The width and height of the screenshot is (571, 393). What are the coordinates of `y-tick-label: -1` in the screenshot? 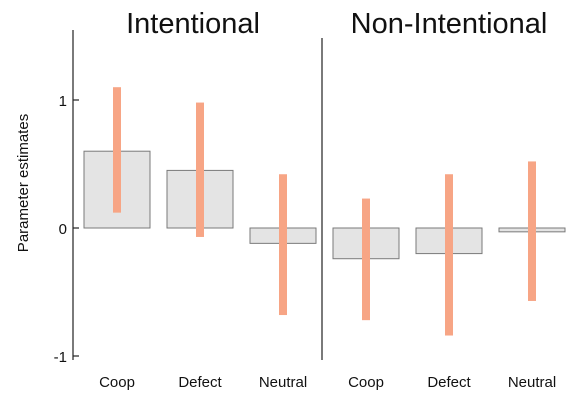 It's located at (60, 357).